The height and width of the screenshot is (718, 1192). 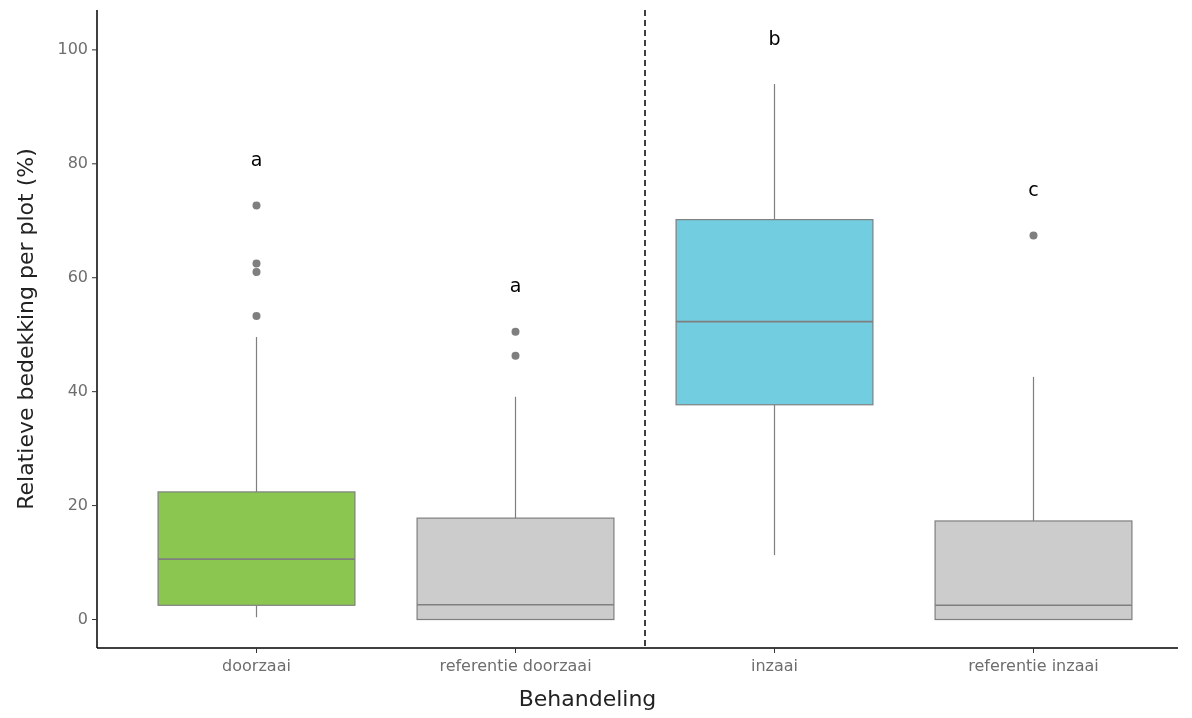 What do you see at coordinates (774, 665) in the screenshot?
I see `x-tick-label: inzaai` at bounding box center [774, 665].